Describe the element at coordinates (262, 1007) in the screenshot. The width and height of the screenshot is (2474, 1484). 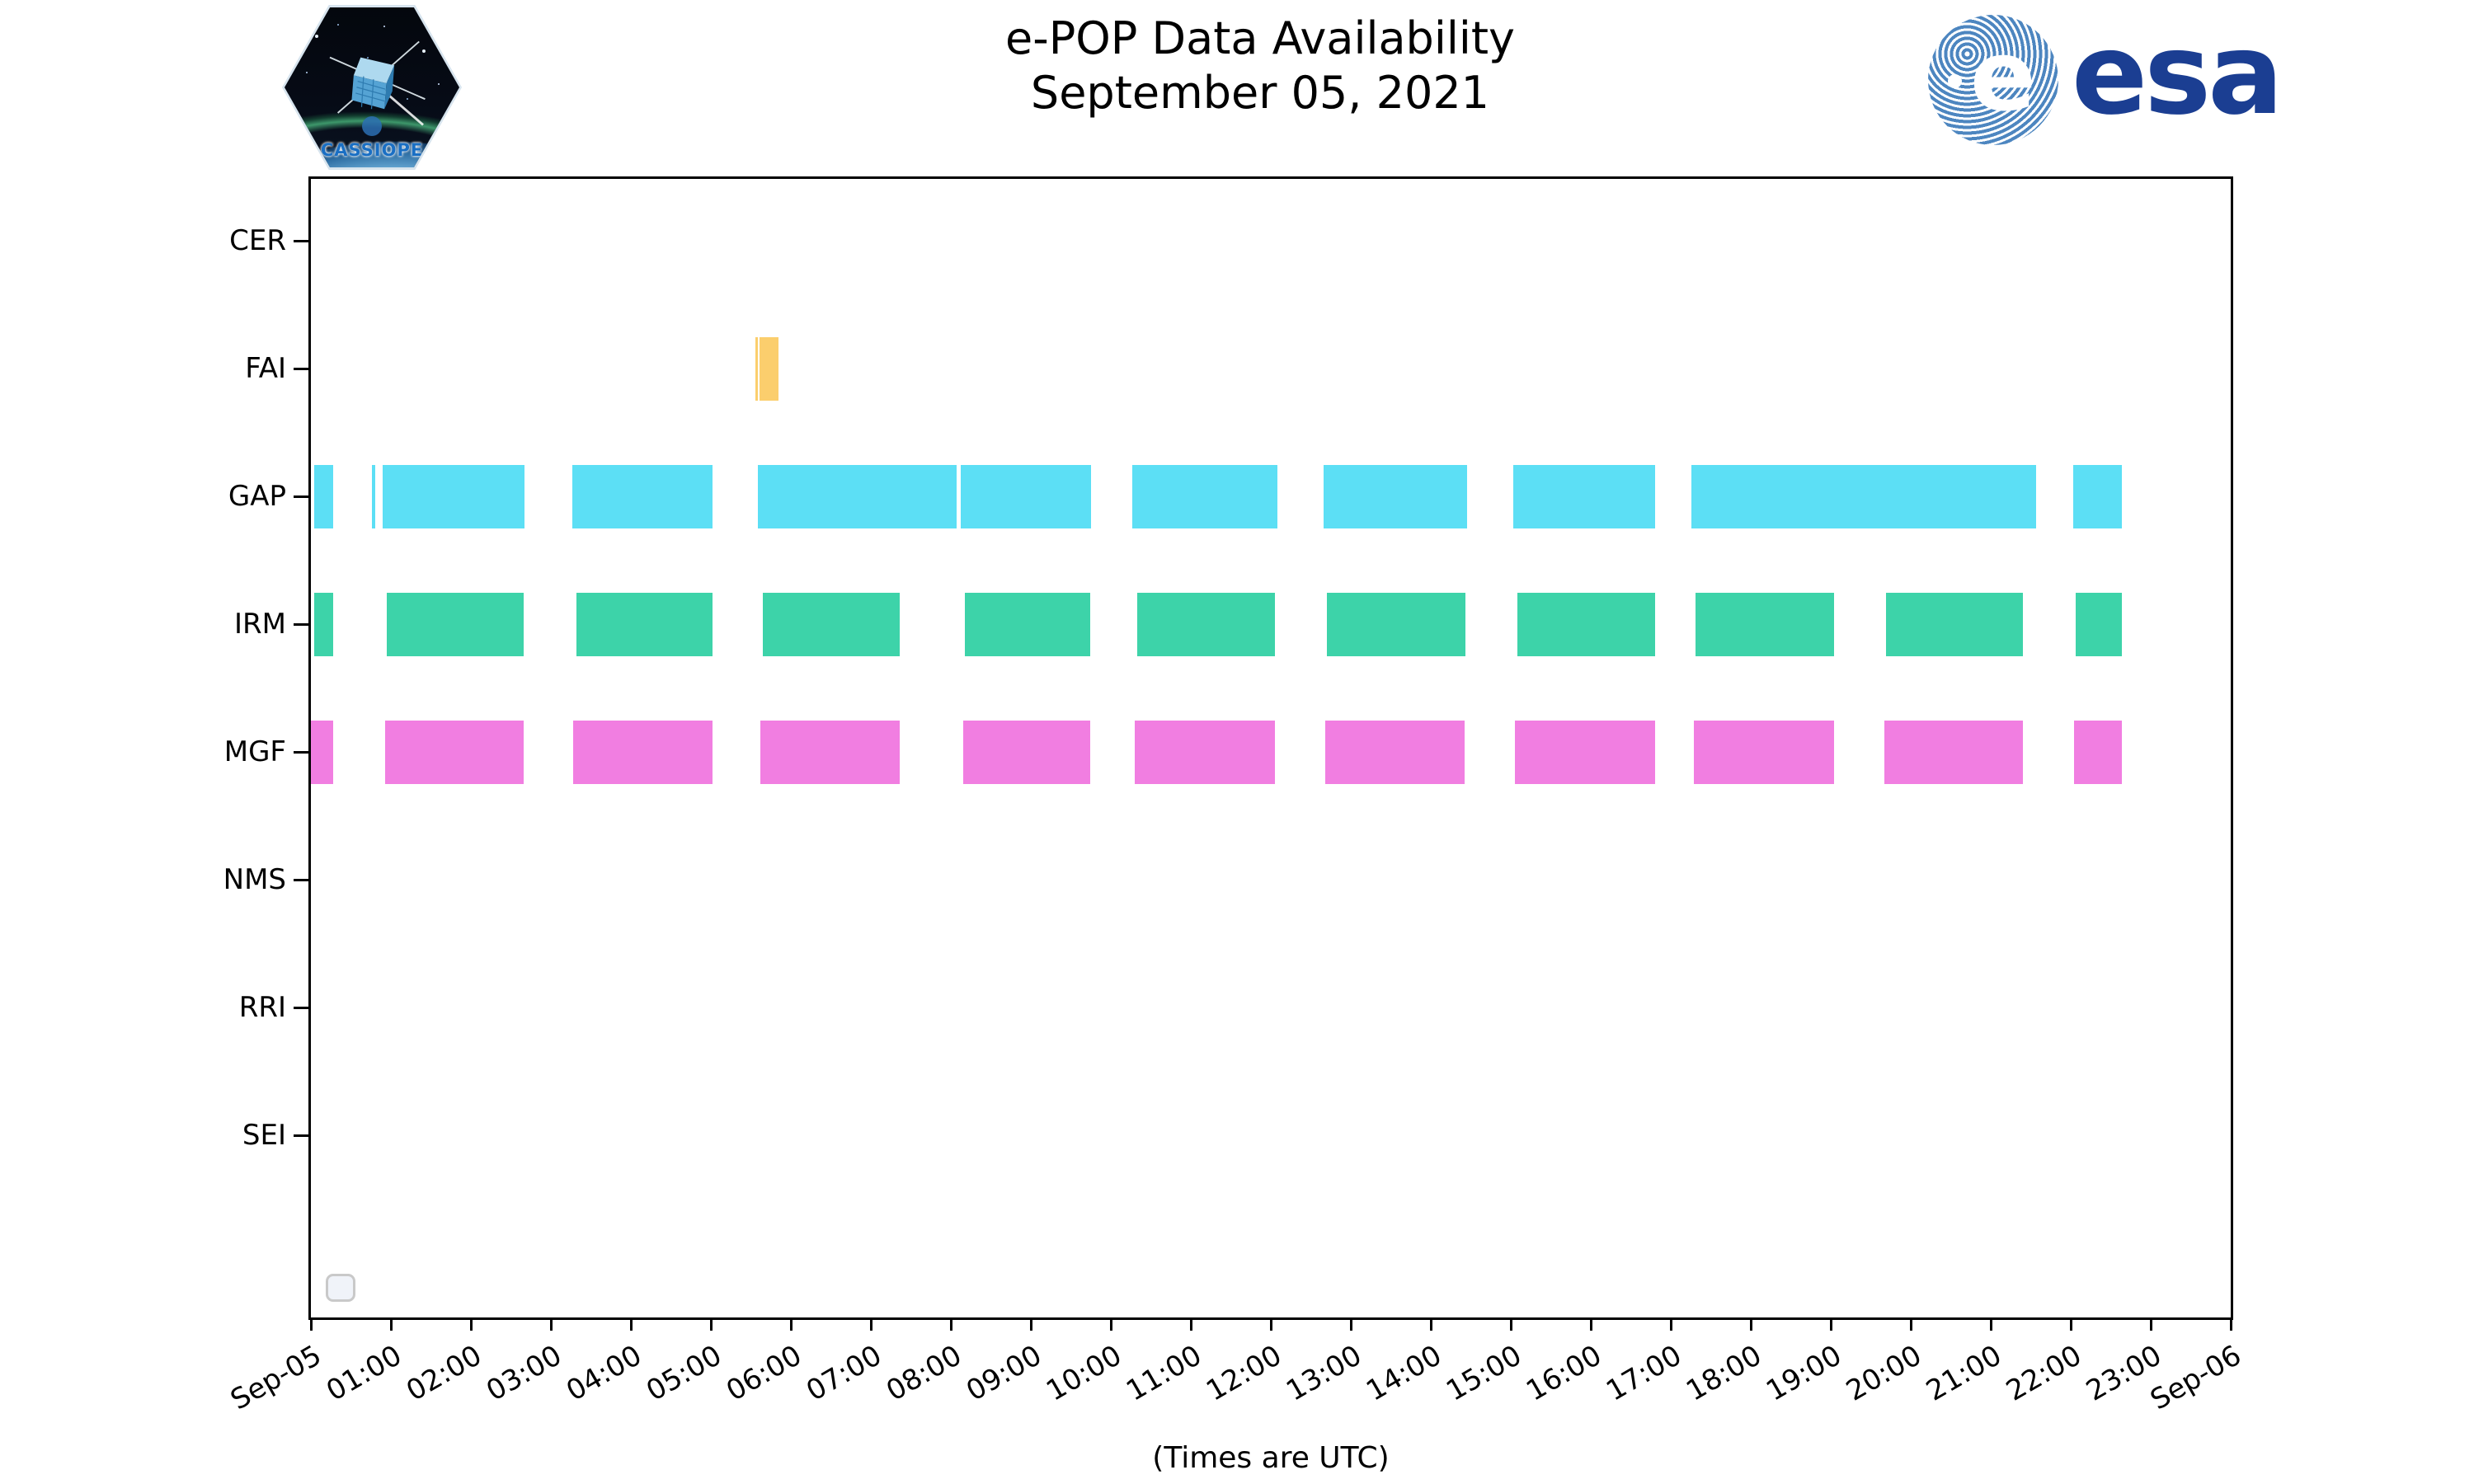
I see `y-tick-label-rri: RRI` at that location.